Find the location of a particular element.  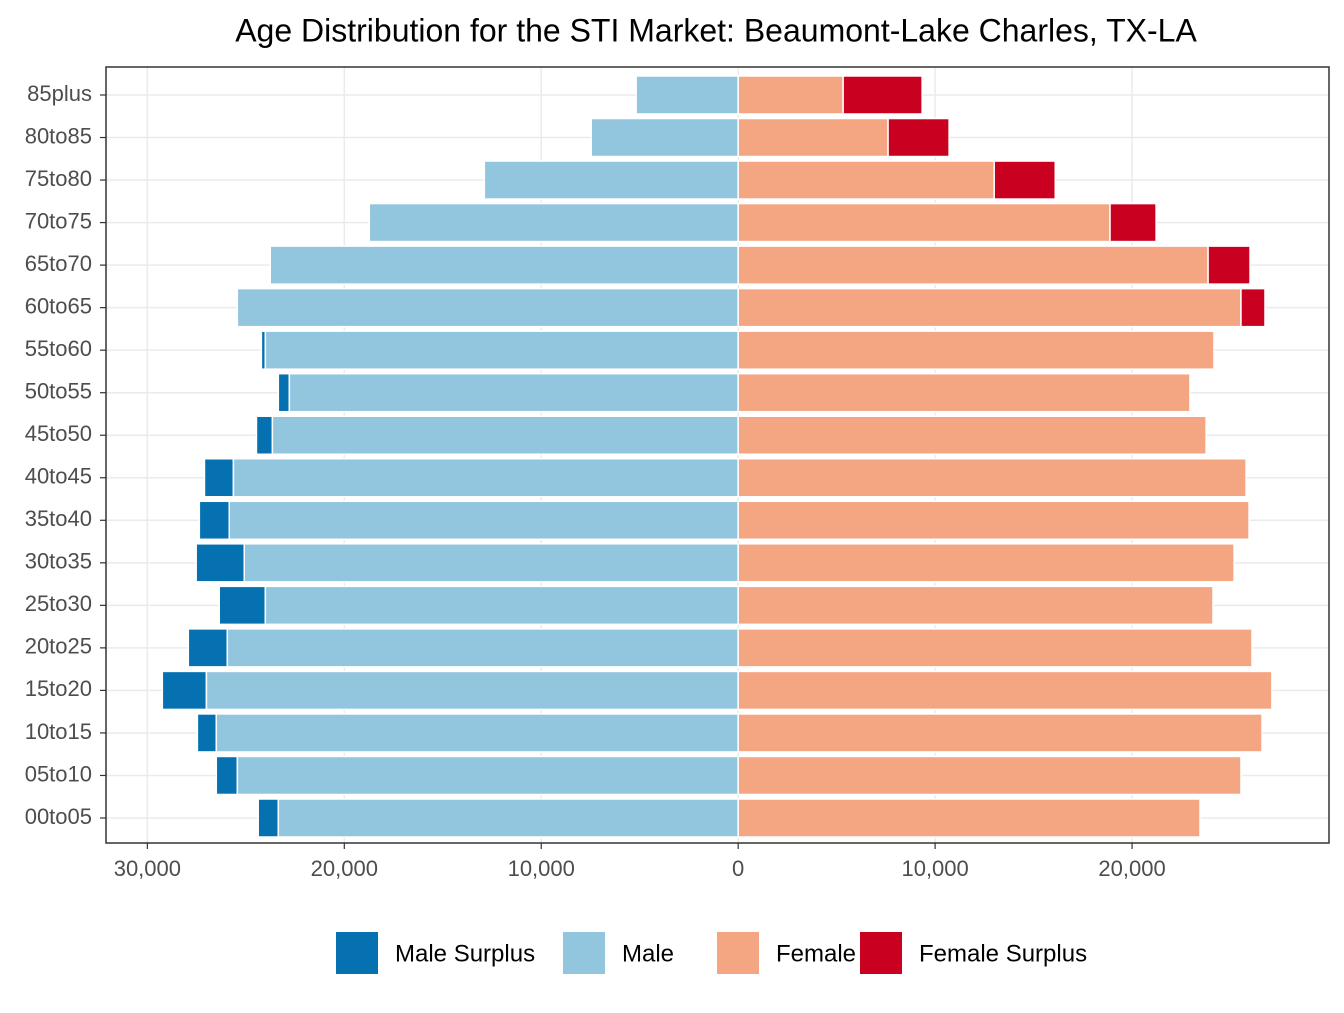

x-tick-label: 0 is located at coordinates (738, 868).